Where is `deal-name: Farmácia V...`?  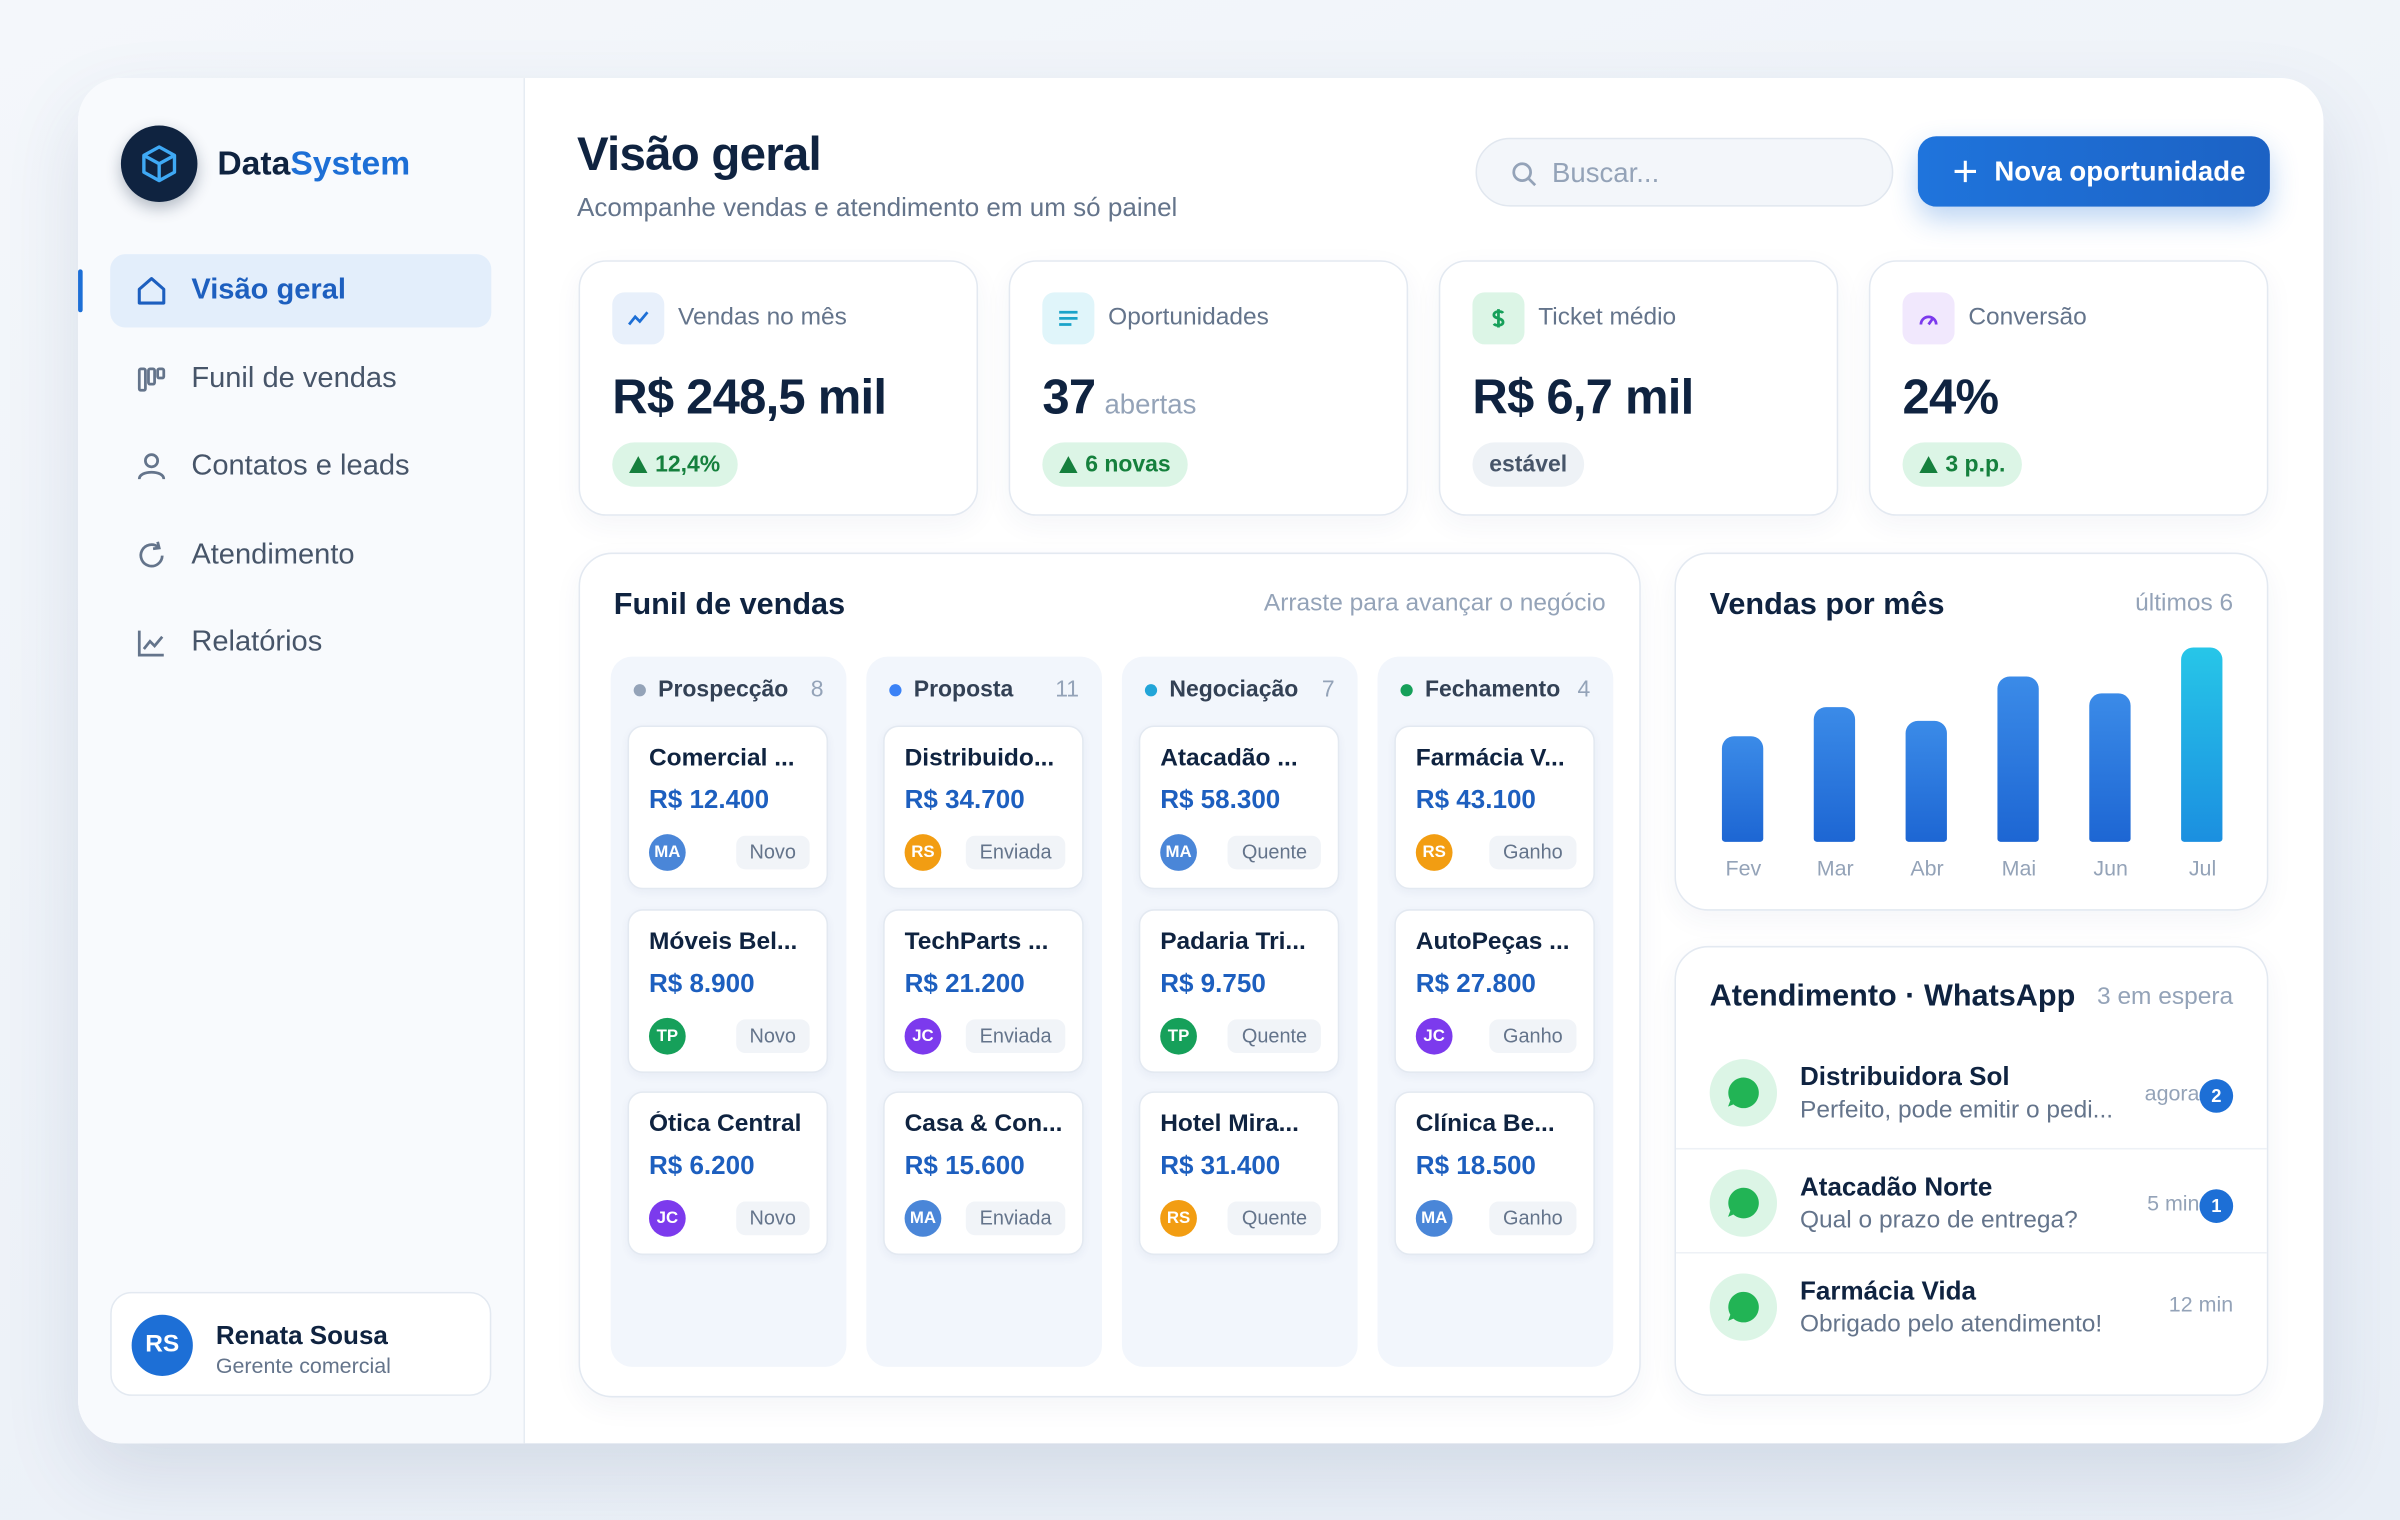
deal-name: Farmácia V... is located at coordinates (1490, 758).